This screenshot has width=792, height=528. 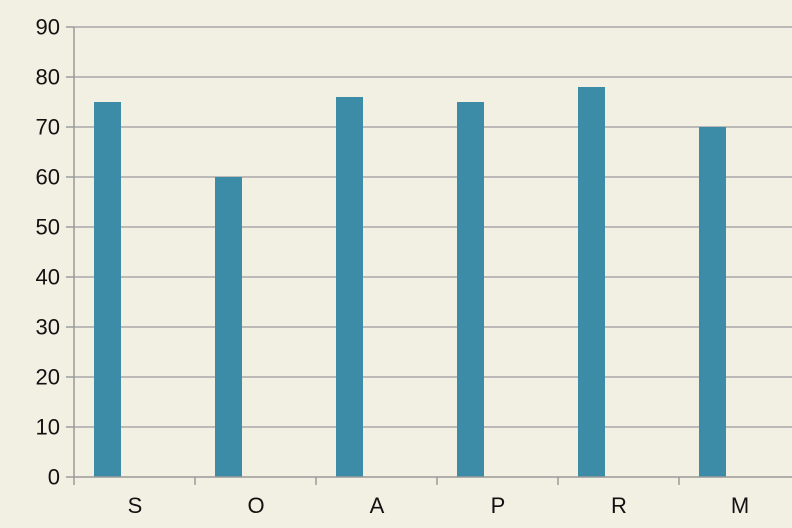 What do you see at coordinates (48, 252) in the screenshot?
I see `y-axis-tick-labels: 0 10 20 30 40 50 60 70 80 90` at bounding box center [48, 252].